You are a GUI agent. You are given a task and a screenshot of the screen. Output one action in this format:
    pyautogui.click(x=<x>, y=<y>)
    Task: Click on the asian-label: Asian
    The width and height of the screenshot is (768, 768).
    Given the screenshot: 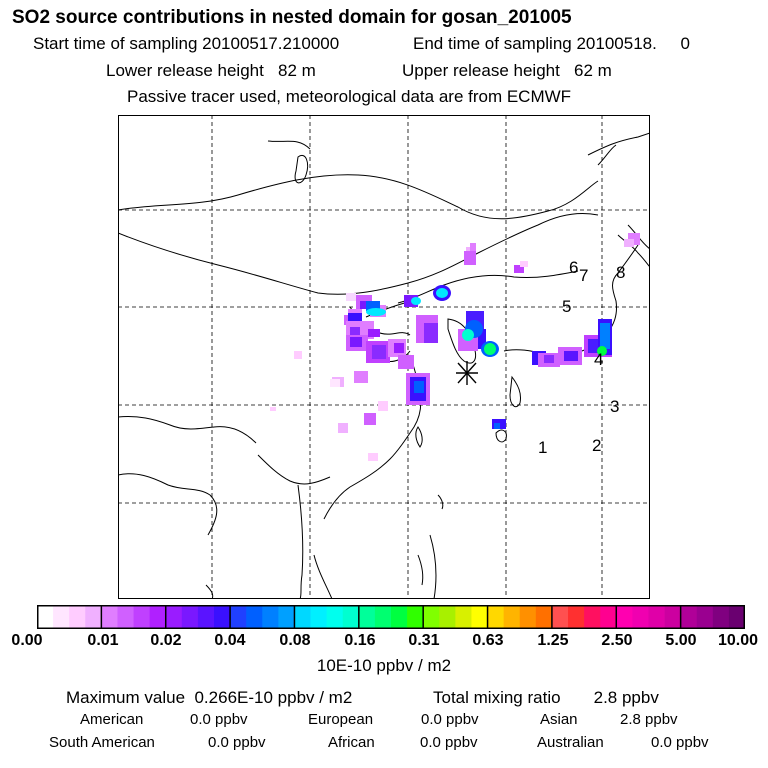 What is the action you would take?
    pyautogui.click(x=559, y=719)
    